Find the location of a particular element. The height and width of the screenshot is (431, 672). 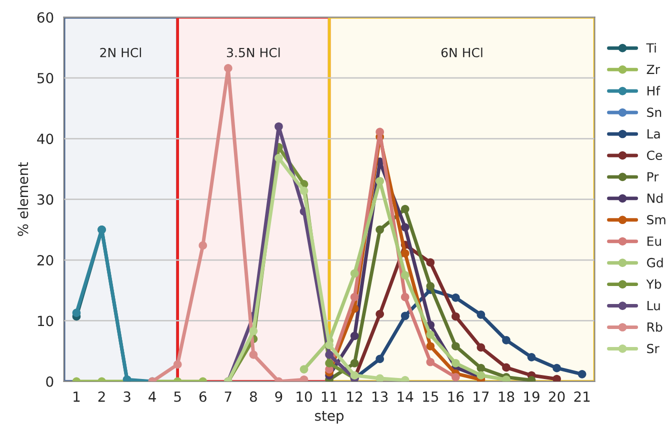

x-tick-label: 3 is located at coordinates (127, 396).